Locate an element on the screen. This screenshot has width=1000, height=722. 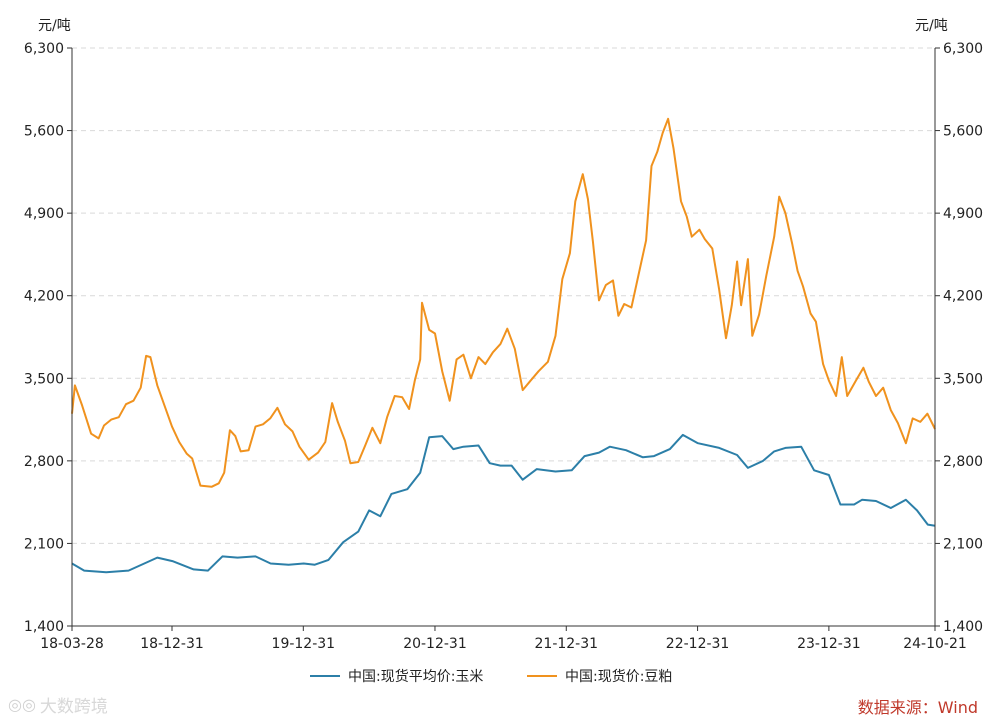
x-tick-label: 20-12-31 is located at coordinates (435, 644).